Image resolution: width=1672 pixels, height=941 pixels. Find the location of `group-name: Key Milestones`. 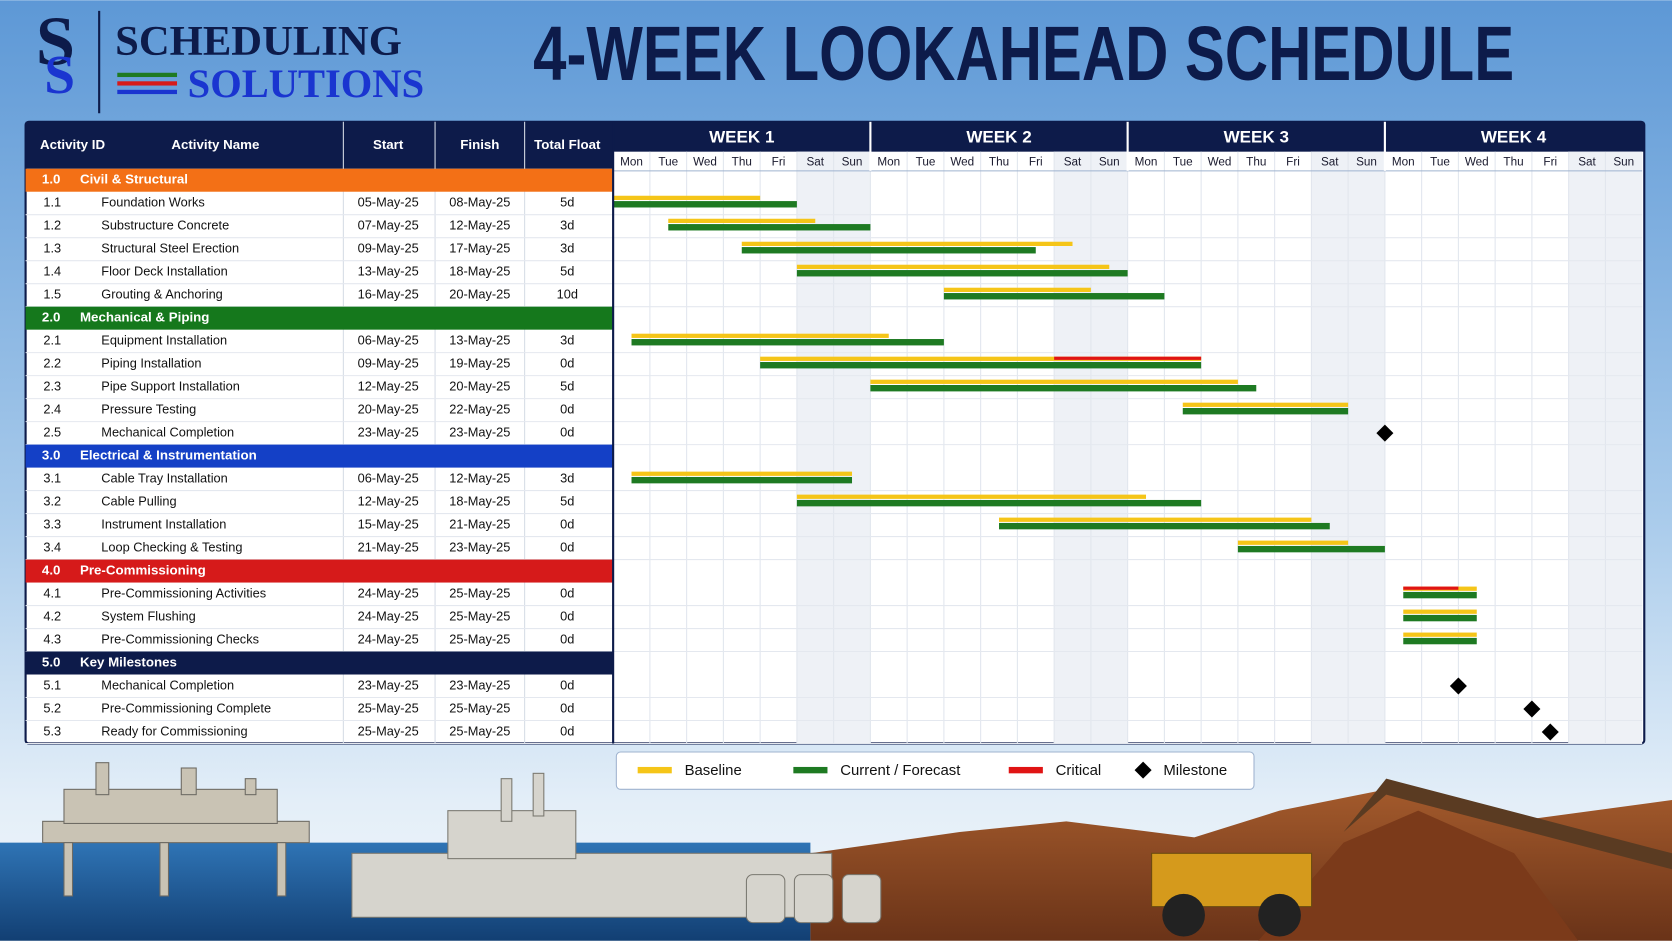

group-name: Key Milestones is located at coordinates (128, 662).